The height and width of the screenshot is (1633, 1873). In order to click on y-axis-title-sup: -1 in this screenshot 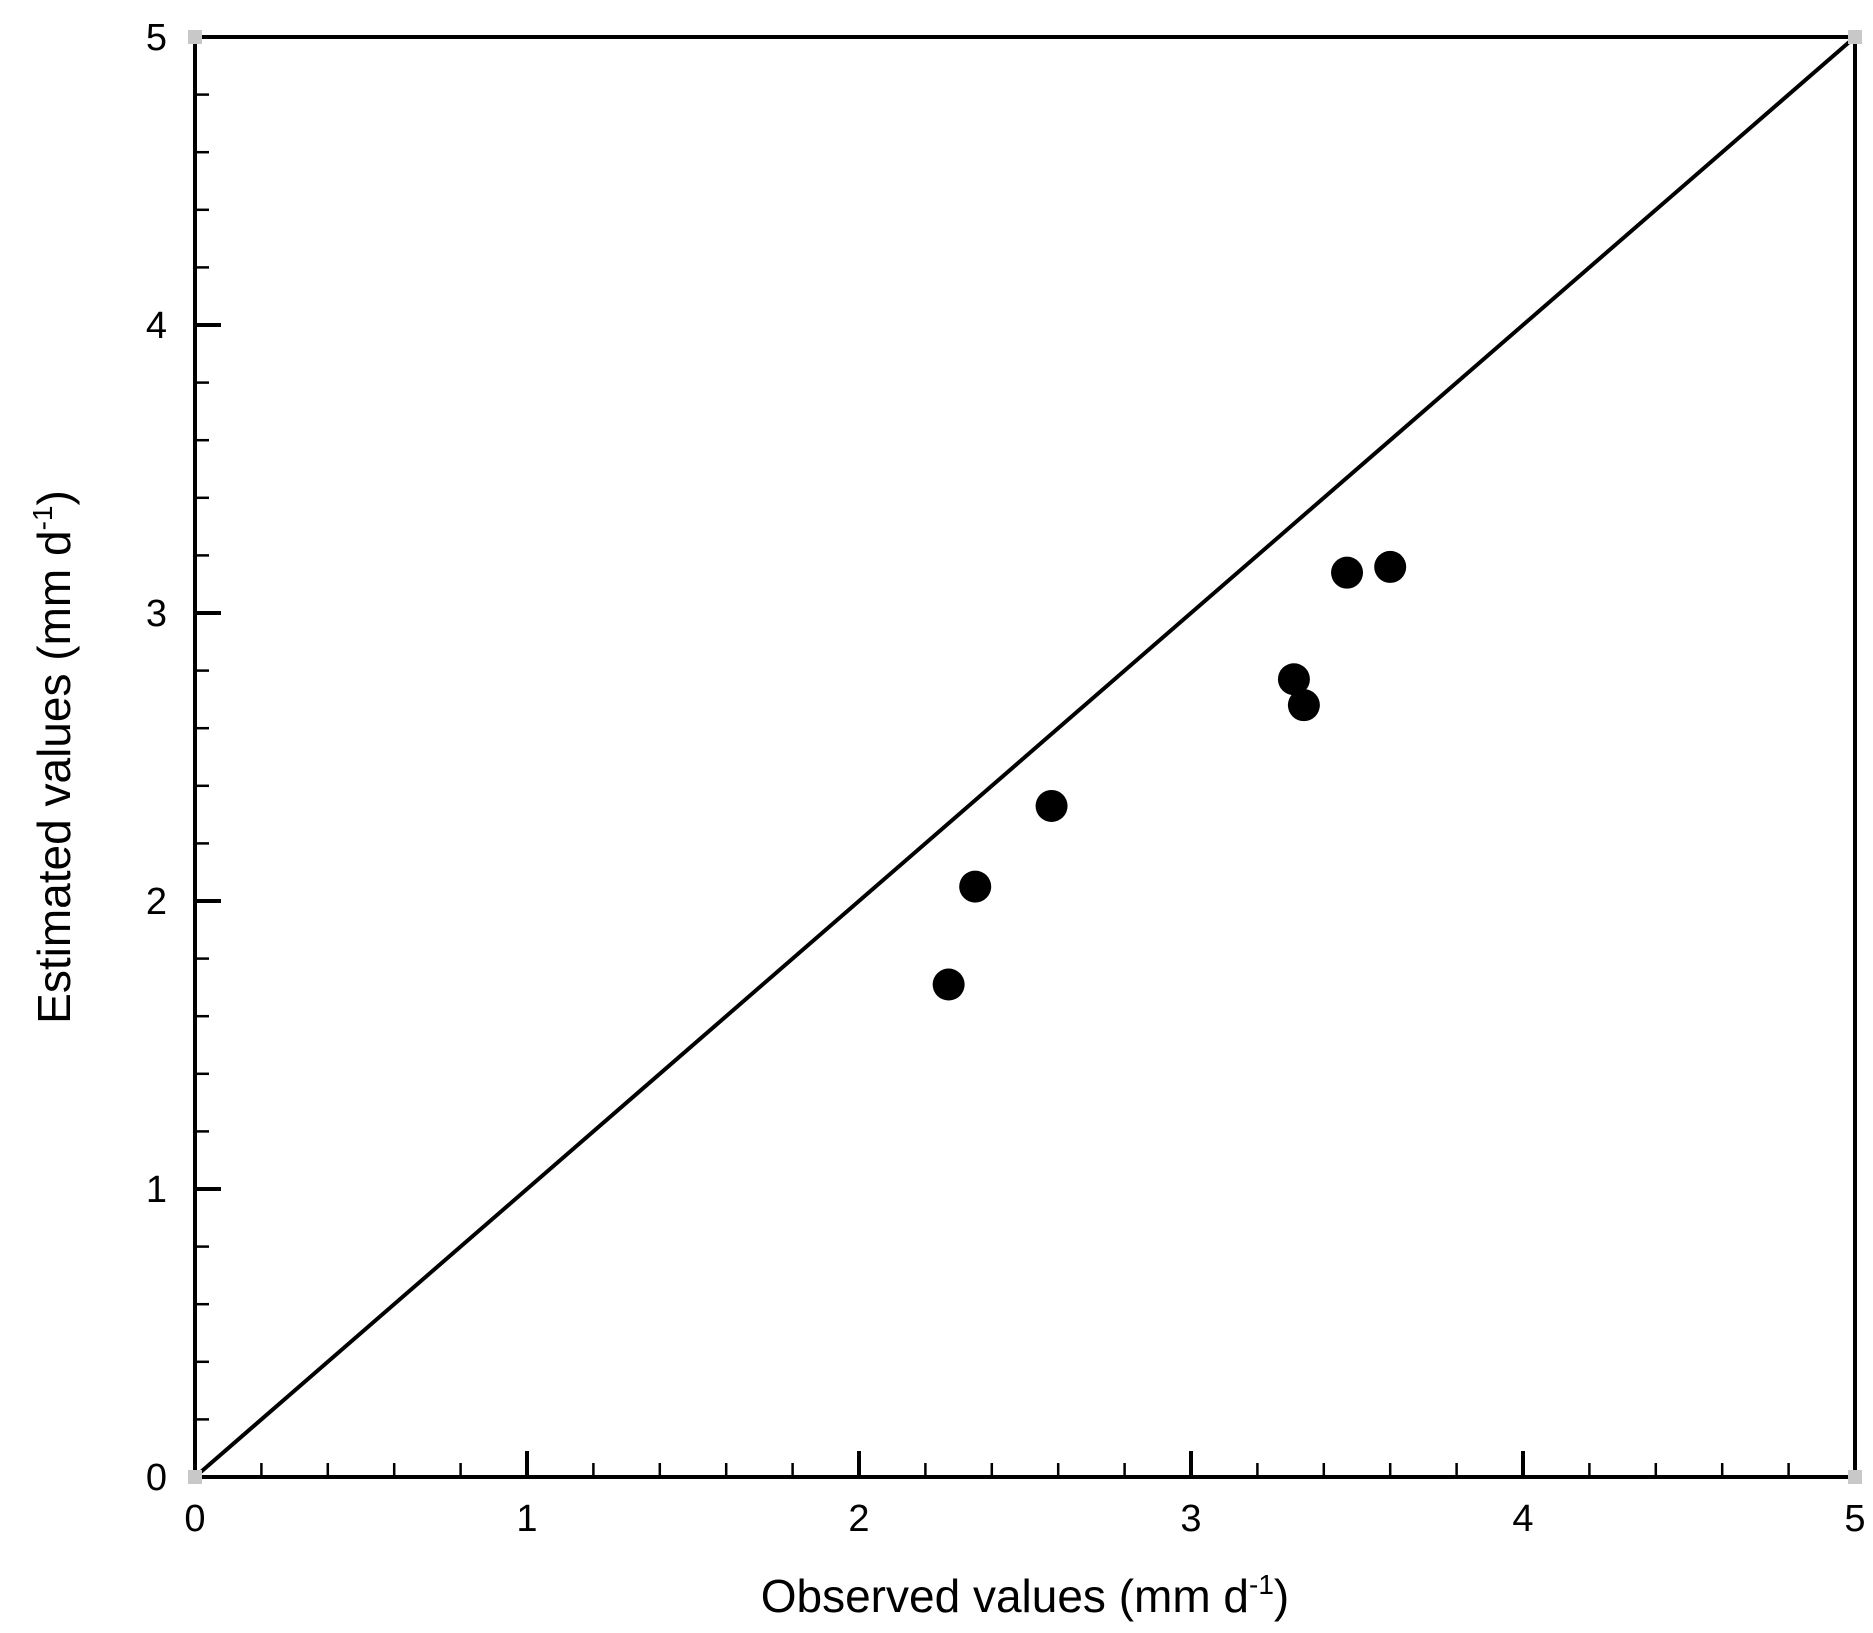, I will do `click(42, 518)`.